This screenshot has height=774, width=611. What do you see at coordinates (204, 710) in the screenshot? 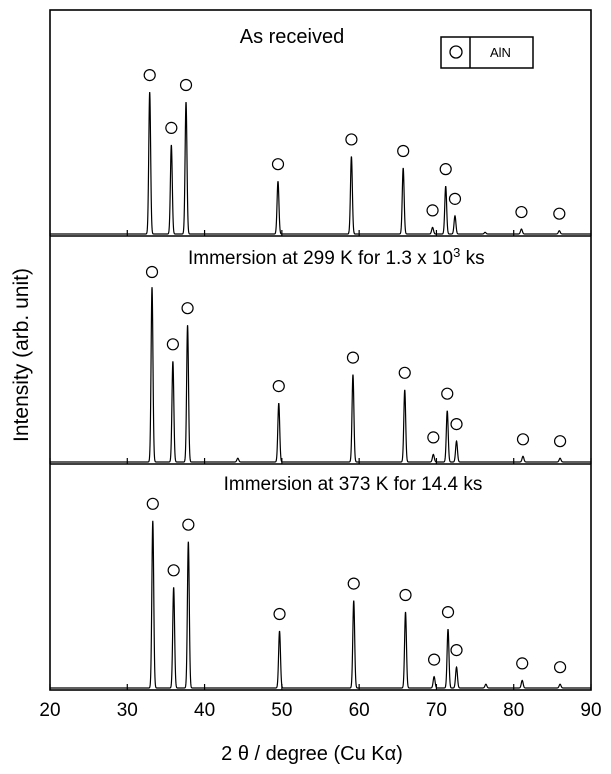
I see `x-tick-label: 40` at bounding box center [204, 710].